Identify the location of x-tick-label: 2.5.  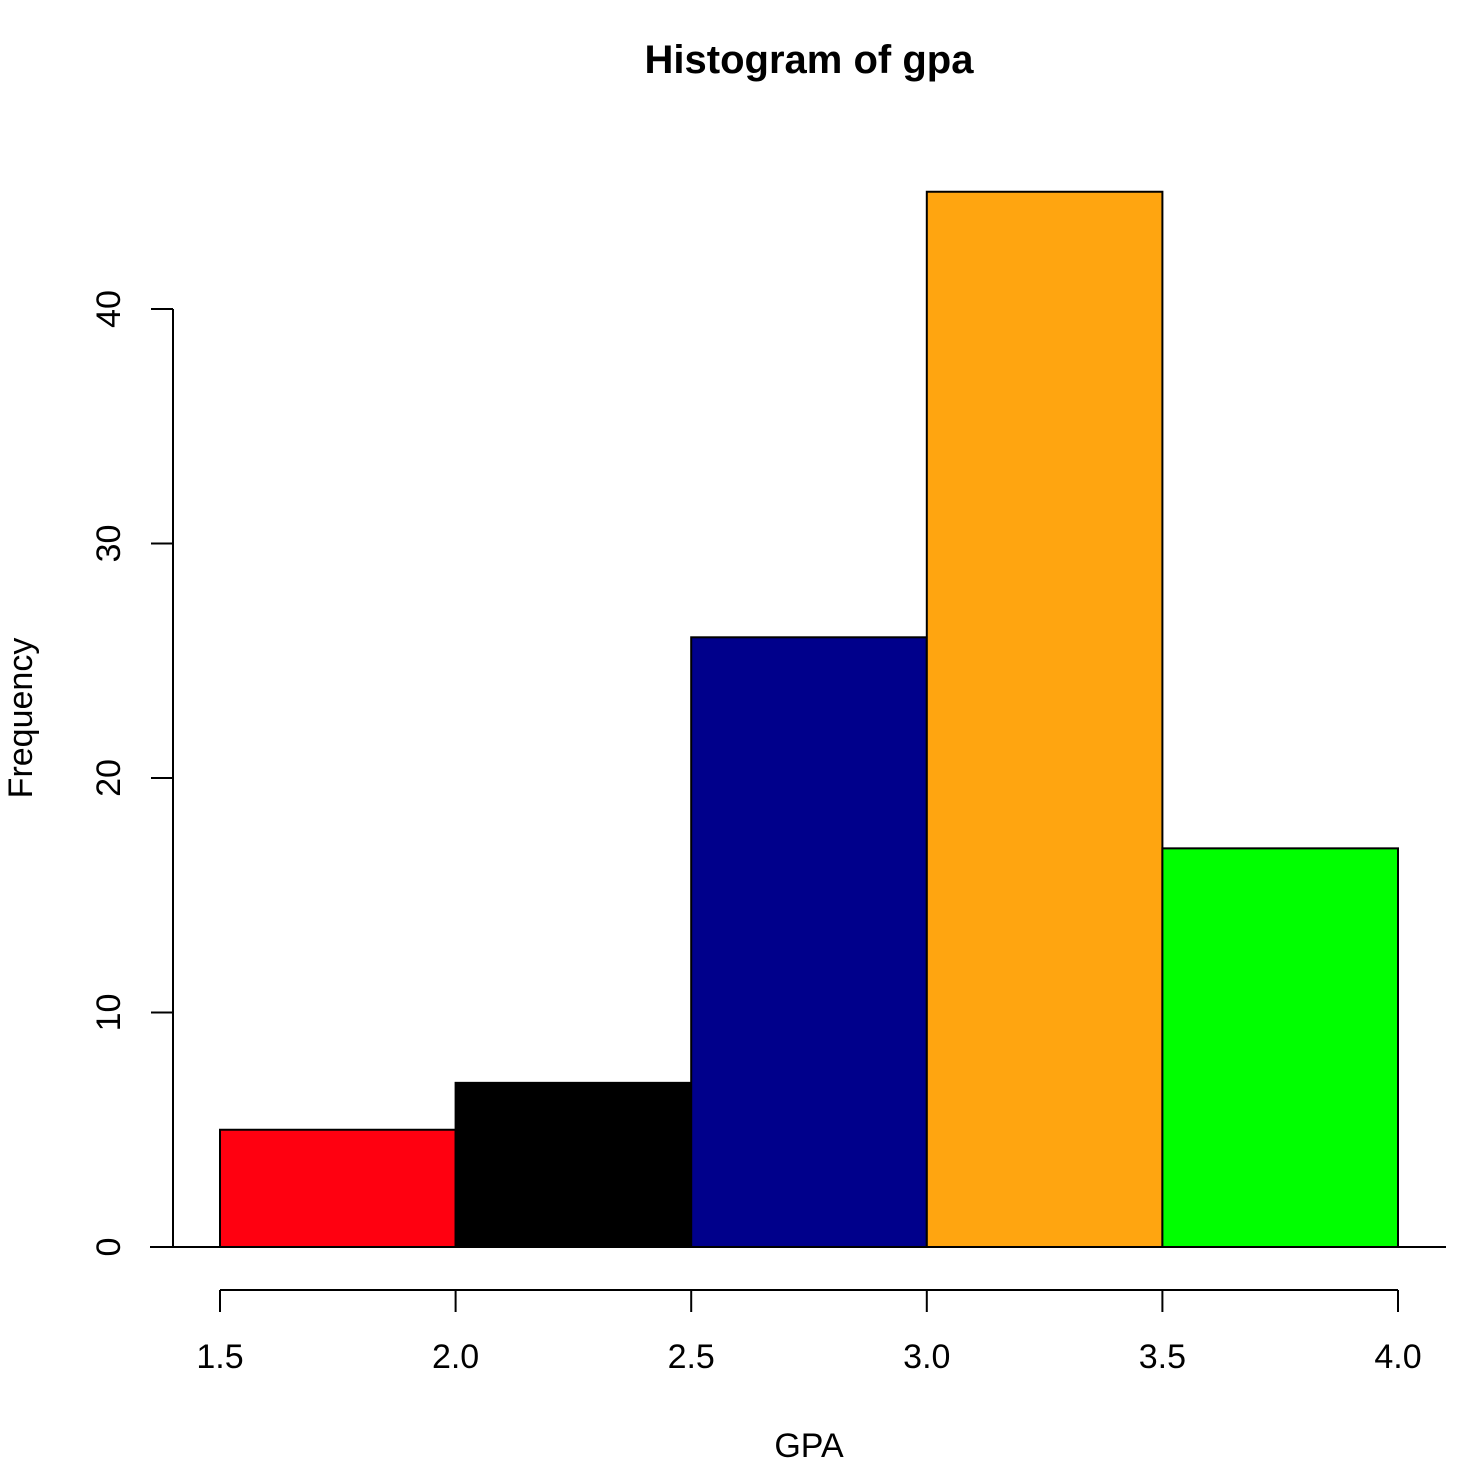
(691, 1357).